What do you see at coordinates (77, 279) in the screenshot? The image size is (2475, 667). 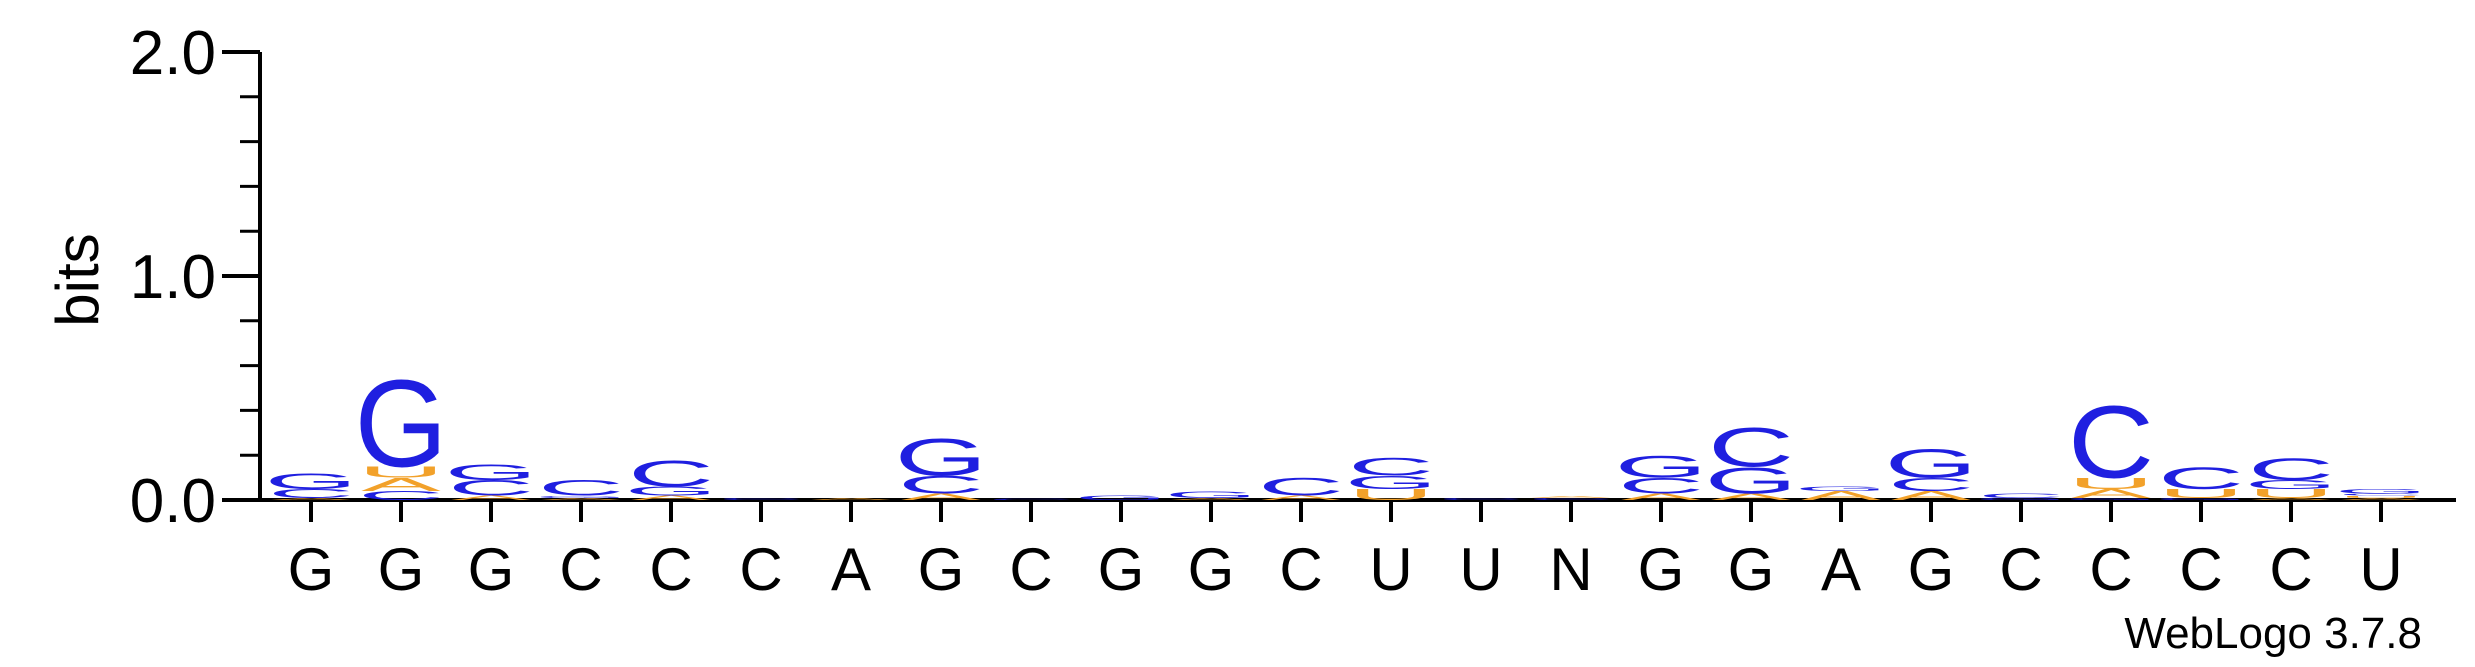 I see `y-axis-label: bits` at bounding box center [77, 279].